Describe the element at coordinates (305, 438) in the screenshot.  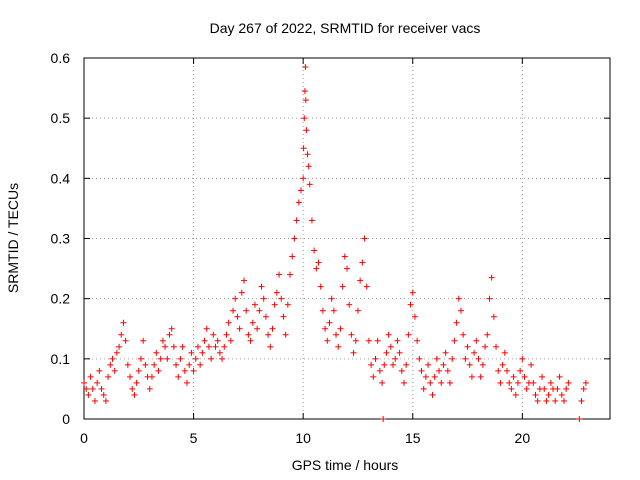
I see `x-tick-labels: 0 5 10 15 20` at that location.